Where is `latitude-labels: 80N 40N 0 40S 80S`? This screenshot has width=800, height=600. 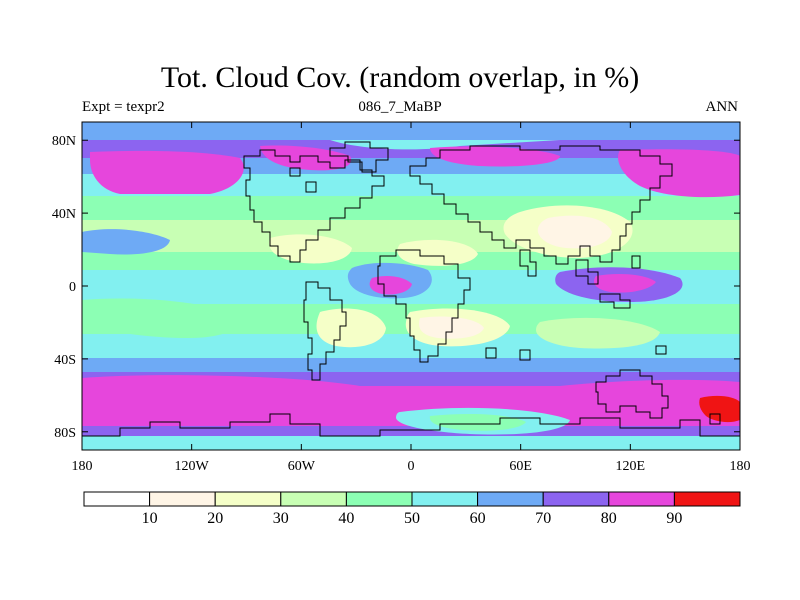
latitude-labels: 80N 40N 0 40S 80S is located at coordinates (64, 287).